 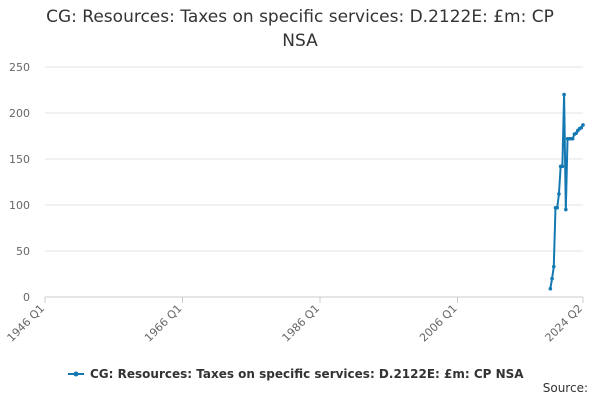 What do you see at coordinates (565, 388) in the screenshot?
I see `source: Source:` at bounding box center [565, 388].